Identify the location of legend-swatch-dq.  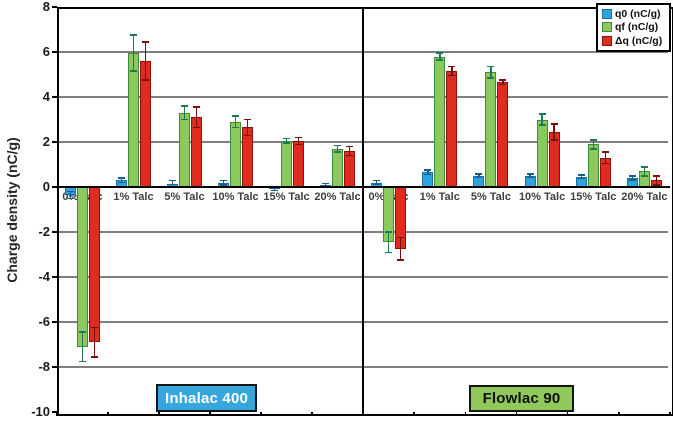
(607, 40).